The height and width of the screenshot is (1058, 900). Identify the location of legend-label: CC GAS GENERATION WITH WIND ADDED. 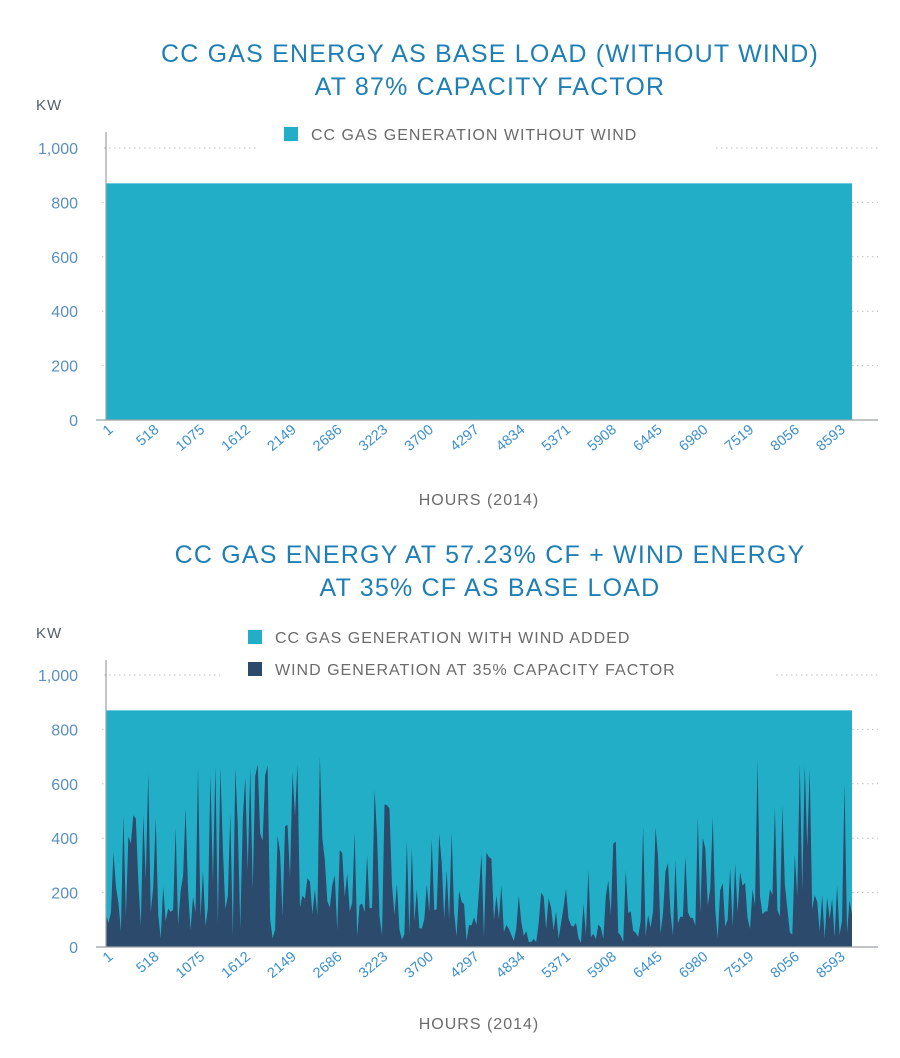
(452, 638).